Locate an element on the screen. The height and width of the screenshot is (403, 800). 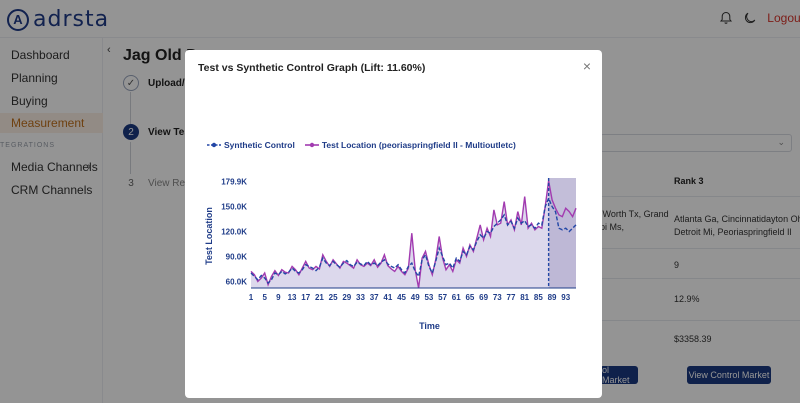
x-tick-label: 33 is located at coordinates (360, 297).